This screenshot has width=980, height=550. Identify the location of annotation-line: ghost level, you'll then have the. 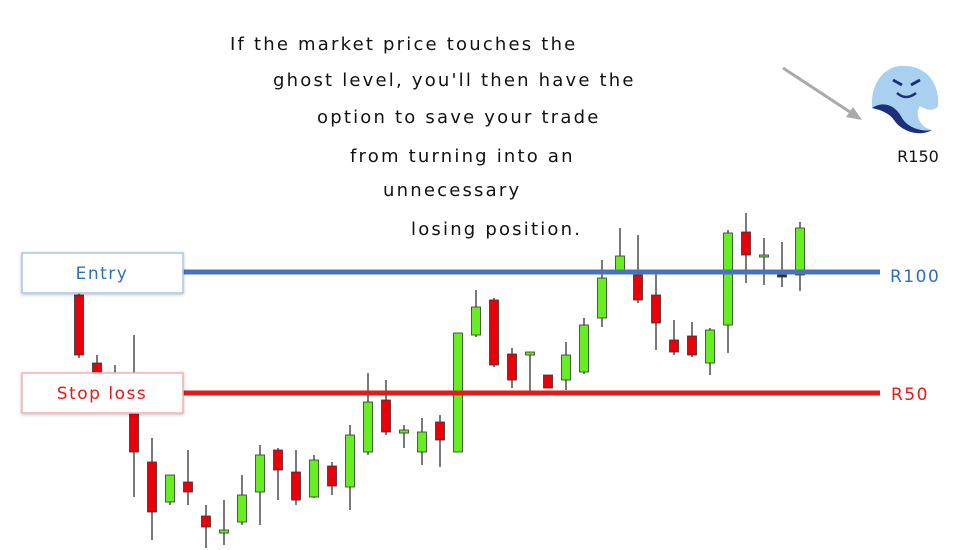
(454, 80).